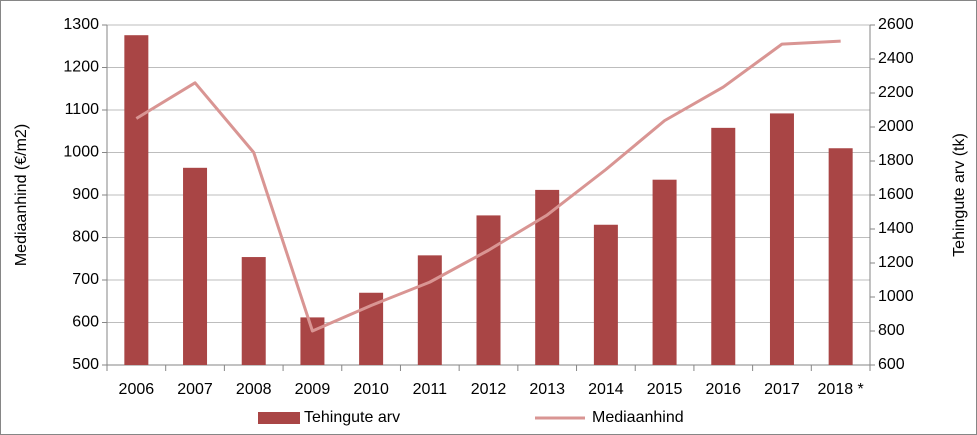 This screenshot has width=977, height=435. Describe the element at coordinates (896, 24) in the screenshot. I see `y2-tick-label: 2600` at that location.